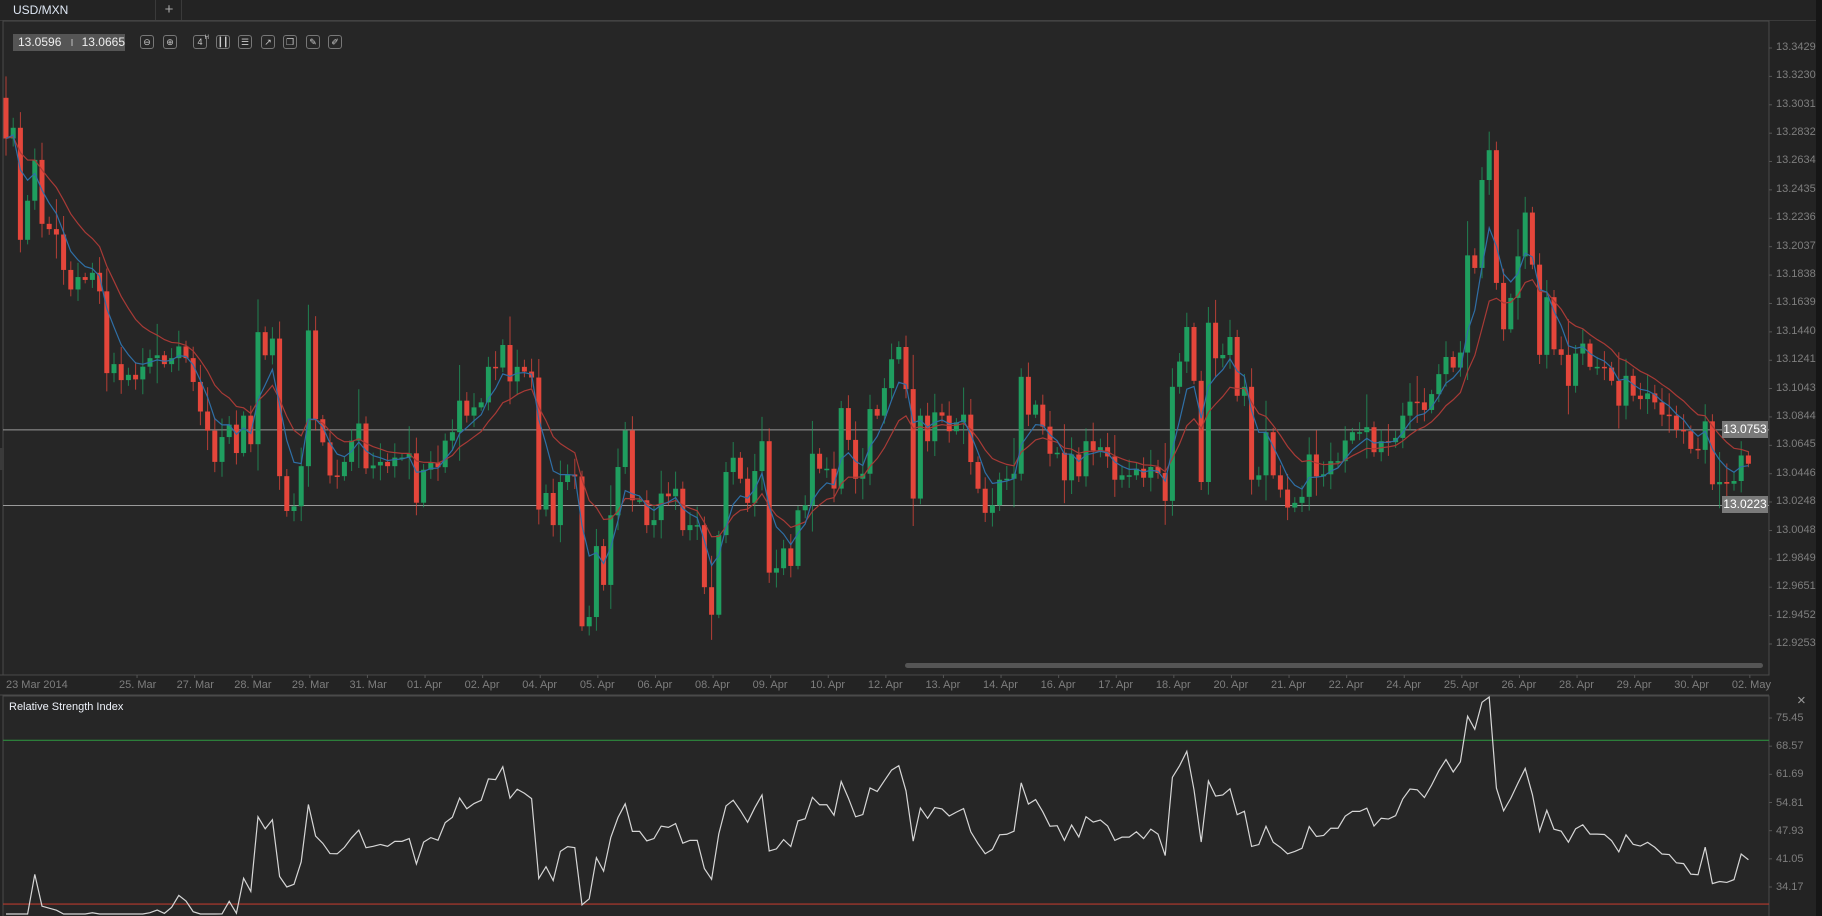  What do you see at coordinates (103, 42) in the screenshot?
I see `ask-price: 13.0665` at bounding box center [103, 42].